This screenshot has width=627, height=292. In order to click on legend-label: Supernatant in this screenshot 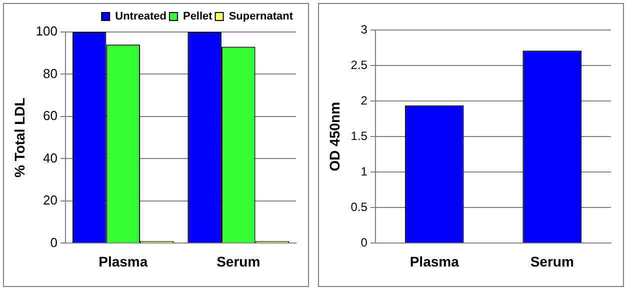, I will do `click(261, 16)`.